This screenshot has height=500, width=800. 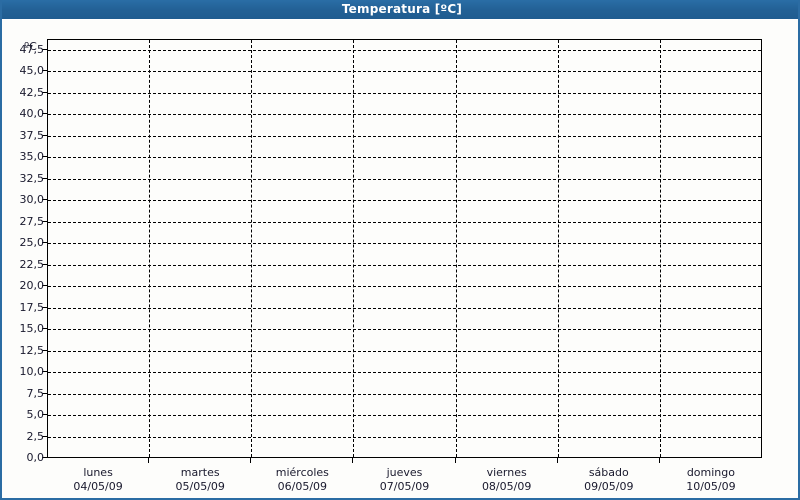 What do you see at coordinates (35, 436) in the screenshot?
I see `y-axis-tick-label: 2,5` at bounding box center [35, 436].